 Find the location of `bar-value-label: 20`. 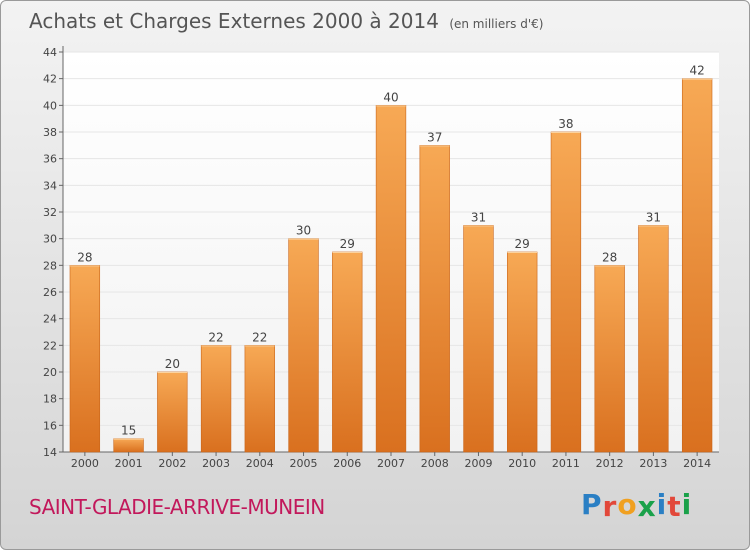

bar-value-label: 20 is located at coordinates (172, 364).